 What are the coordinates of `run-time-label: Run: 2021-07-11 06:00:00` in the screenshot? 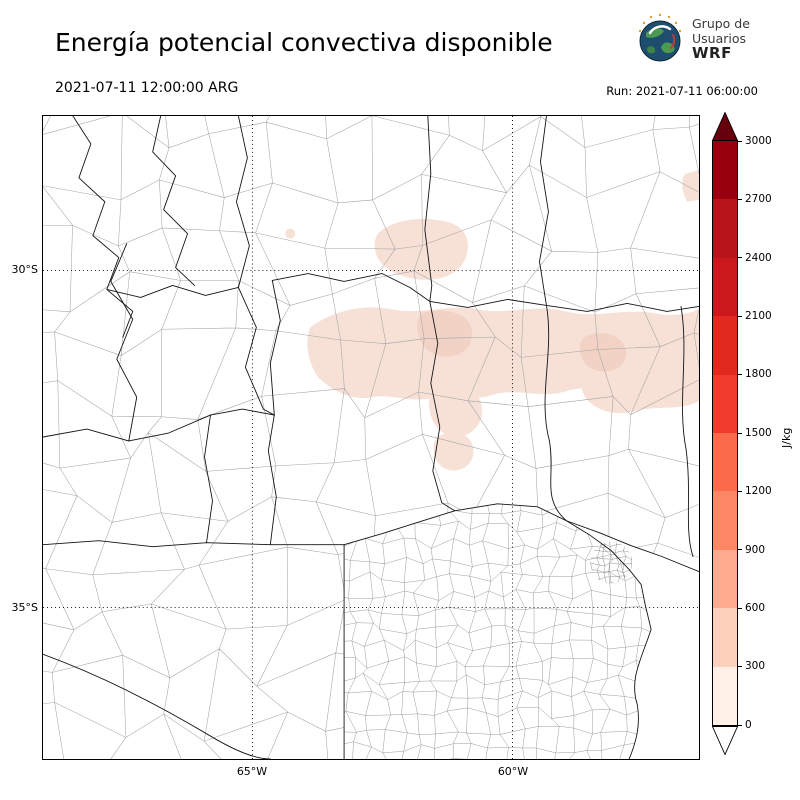 It's located at (682, 91).